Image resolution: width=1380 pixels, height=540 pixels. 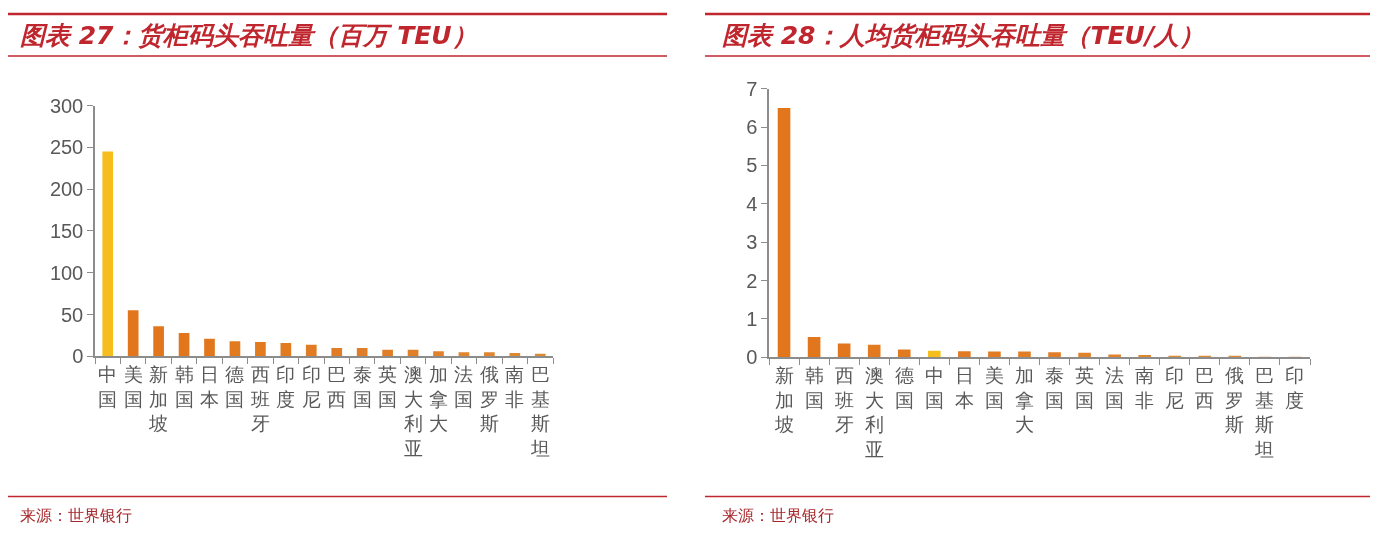 What do you see at coordinates (66, 189) in the screenshot?
I see `y-tick-label: 200` at bounding box center [66, 189].